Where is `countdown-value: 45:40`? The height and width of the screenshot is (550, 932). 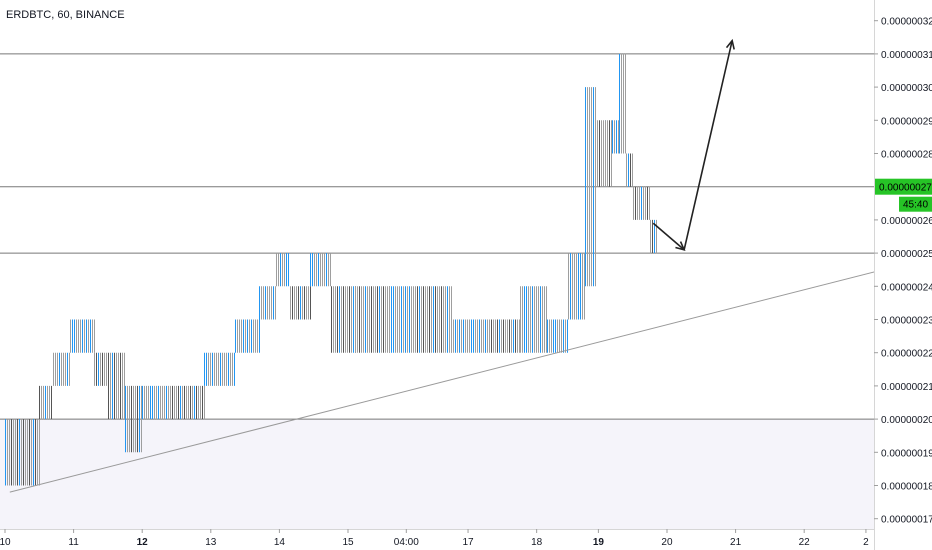 countdown-value: 45:40 is located at coordinates (915, 205).